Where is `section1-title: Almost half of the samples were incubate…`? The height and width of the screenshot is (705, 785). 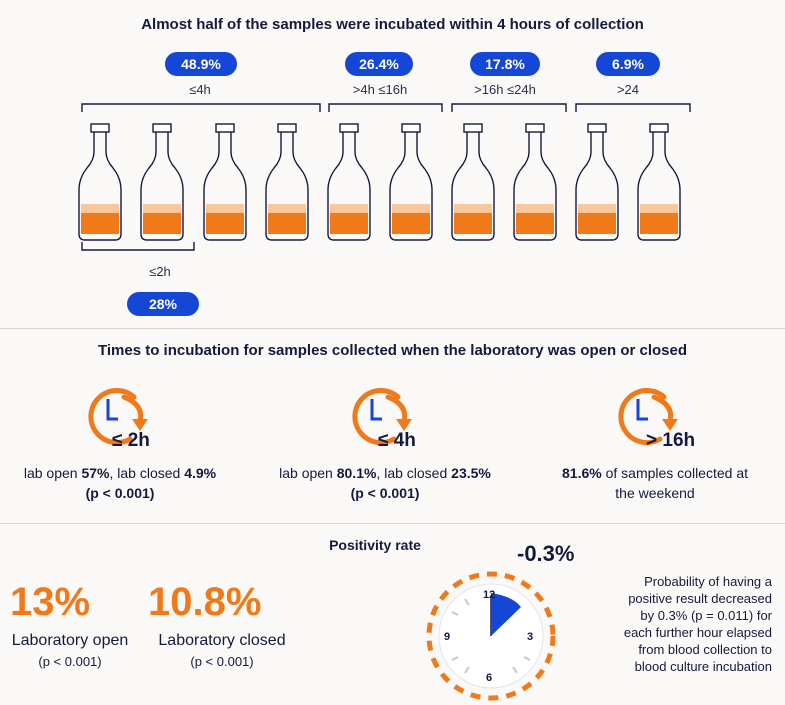
section1-title: Almost half of the samples were incubate… is located at coordinates (392, 24).